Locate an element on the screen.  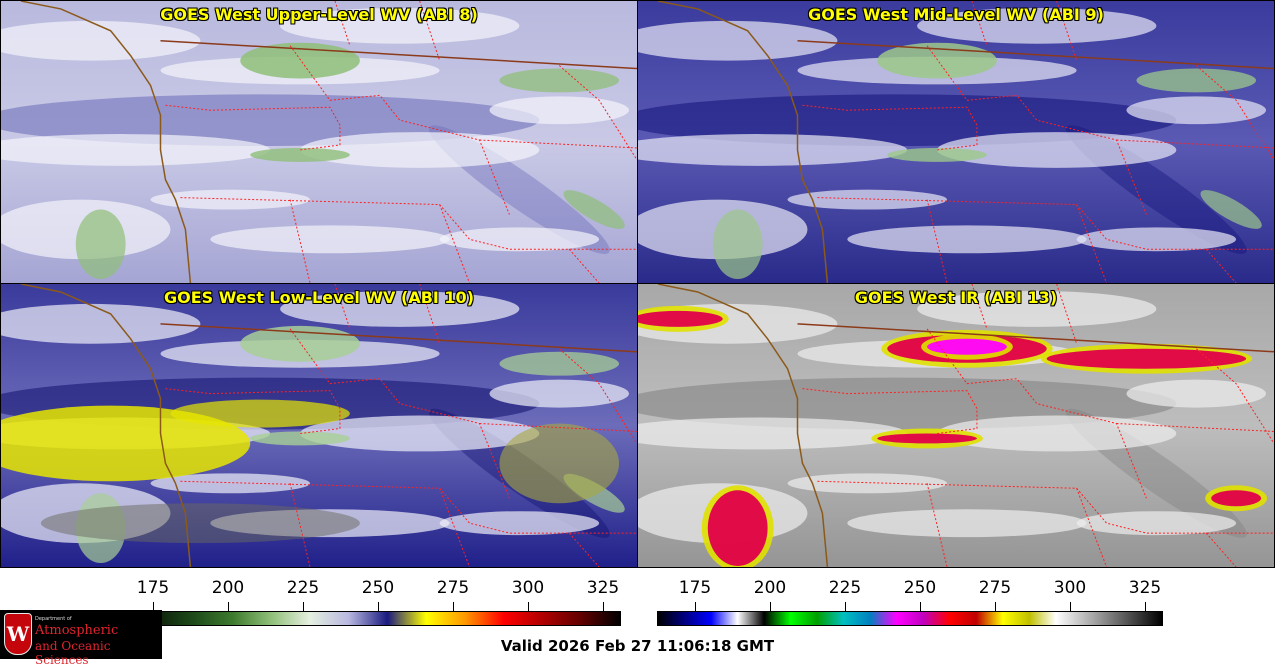
colorbar-gradient is located at coordinates (368, 618).